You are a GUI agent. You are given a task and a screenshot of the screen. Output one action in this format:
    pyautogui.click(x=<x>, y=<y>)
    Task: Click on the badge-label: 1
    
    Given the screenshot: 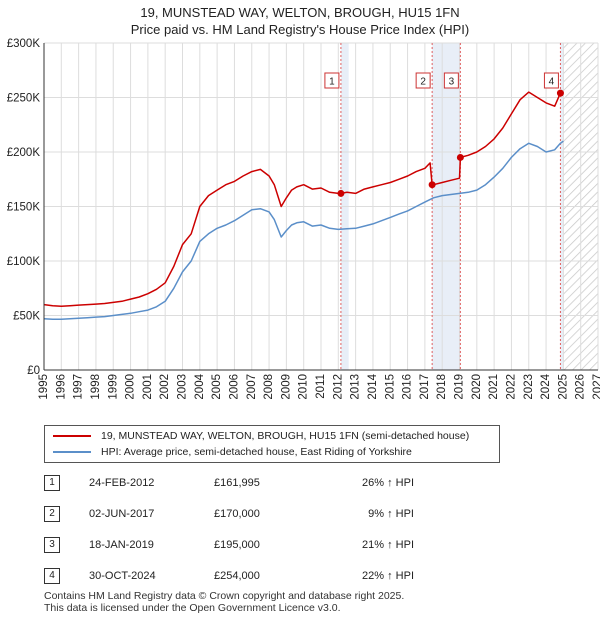 What is the action you would take?
    pyautogui.click(x=332, y=82)
    